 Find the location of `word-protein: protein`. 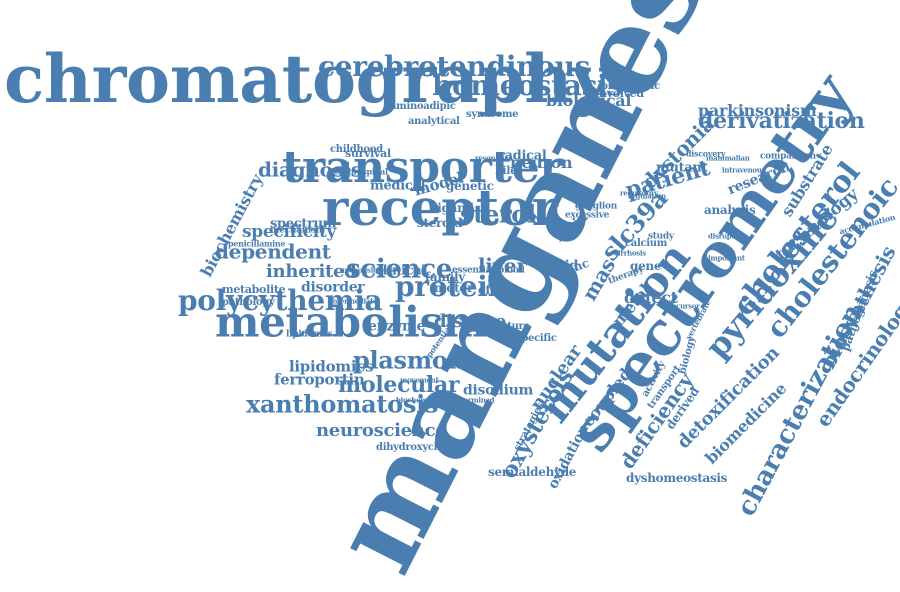

word-protein: protein is located at coordinates (451, 287).